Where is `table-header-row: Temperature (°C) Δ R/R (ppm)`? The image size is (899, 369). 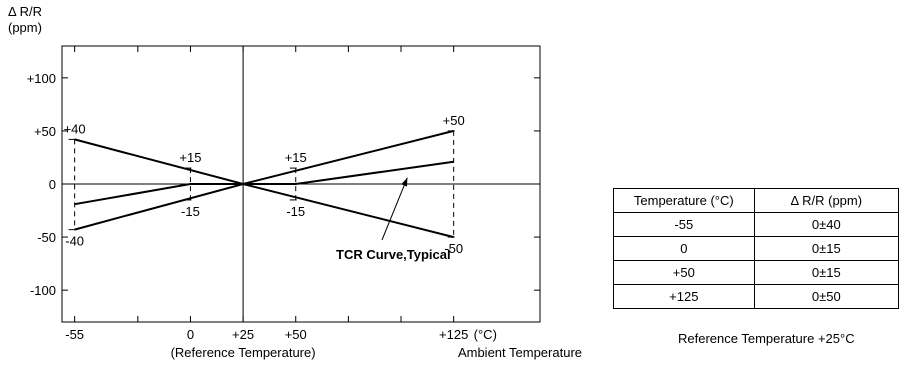 table-header-row: Temperature (°C) Δ R/R (ppm) is located at coordinates (756, 200).